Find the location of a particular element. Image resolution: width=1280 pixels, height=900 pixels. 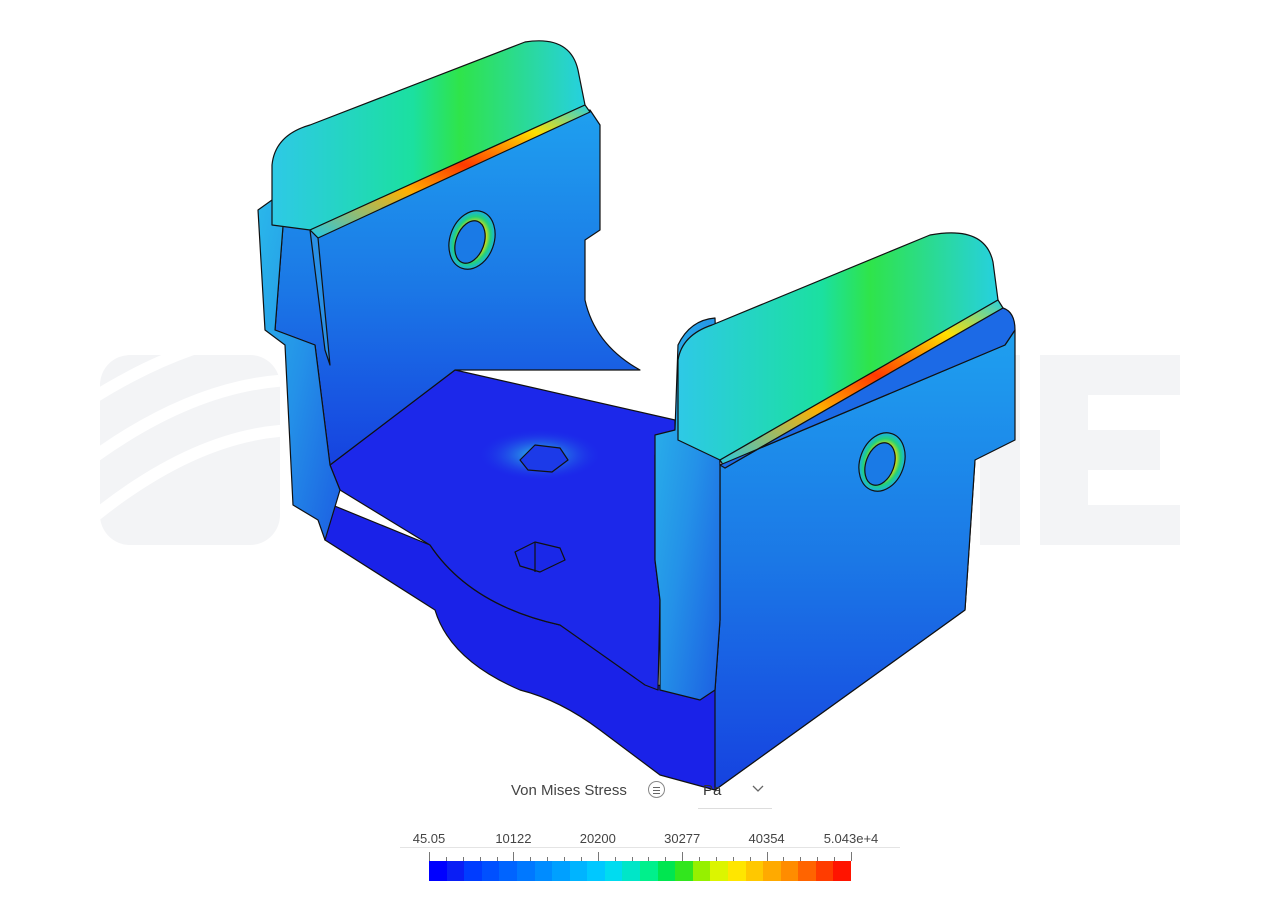

legend-tick-label: 20200 is located at coordinates (597, 838).